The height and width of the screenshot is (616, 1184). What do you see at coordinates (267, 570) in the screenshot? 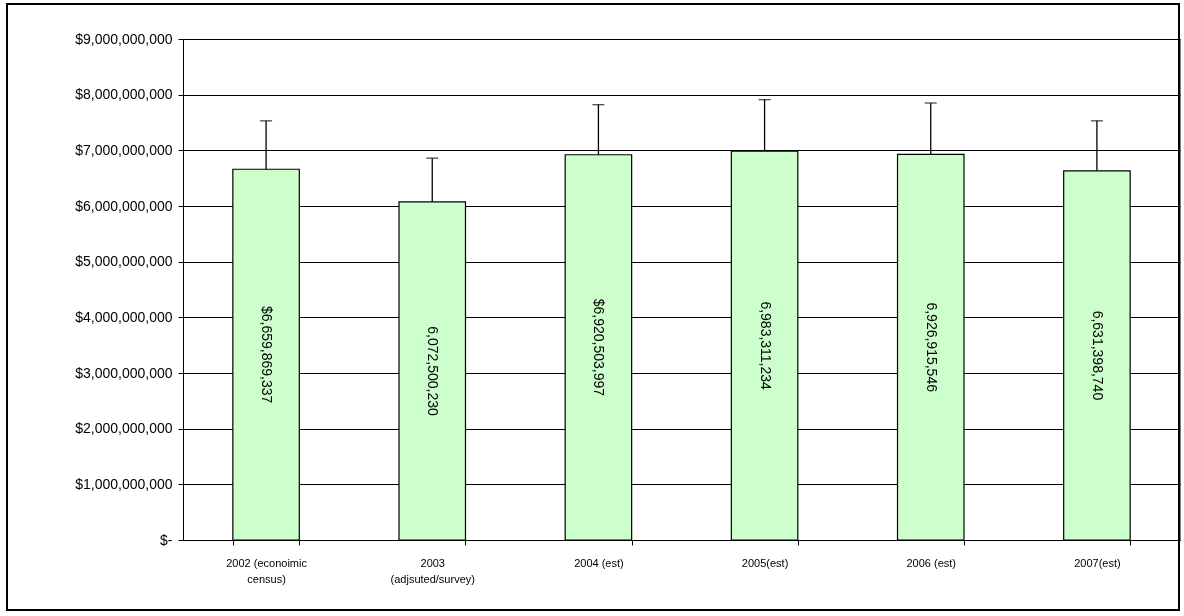
I see `x-tick-label: 2002 (econoimic census)` at bounding box center [267, 570].